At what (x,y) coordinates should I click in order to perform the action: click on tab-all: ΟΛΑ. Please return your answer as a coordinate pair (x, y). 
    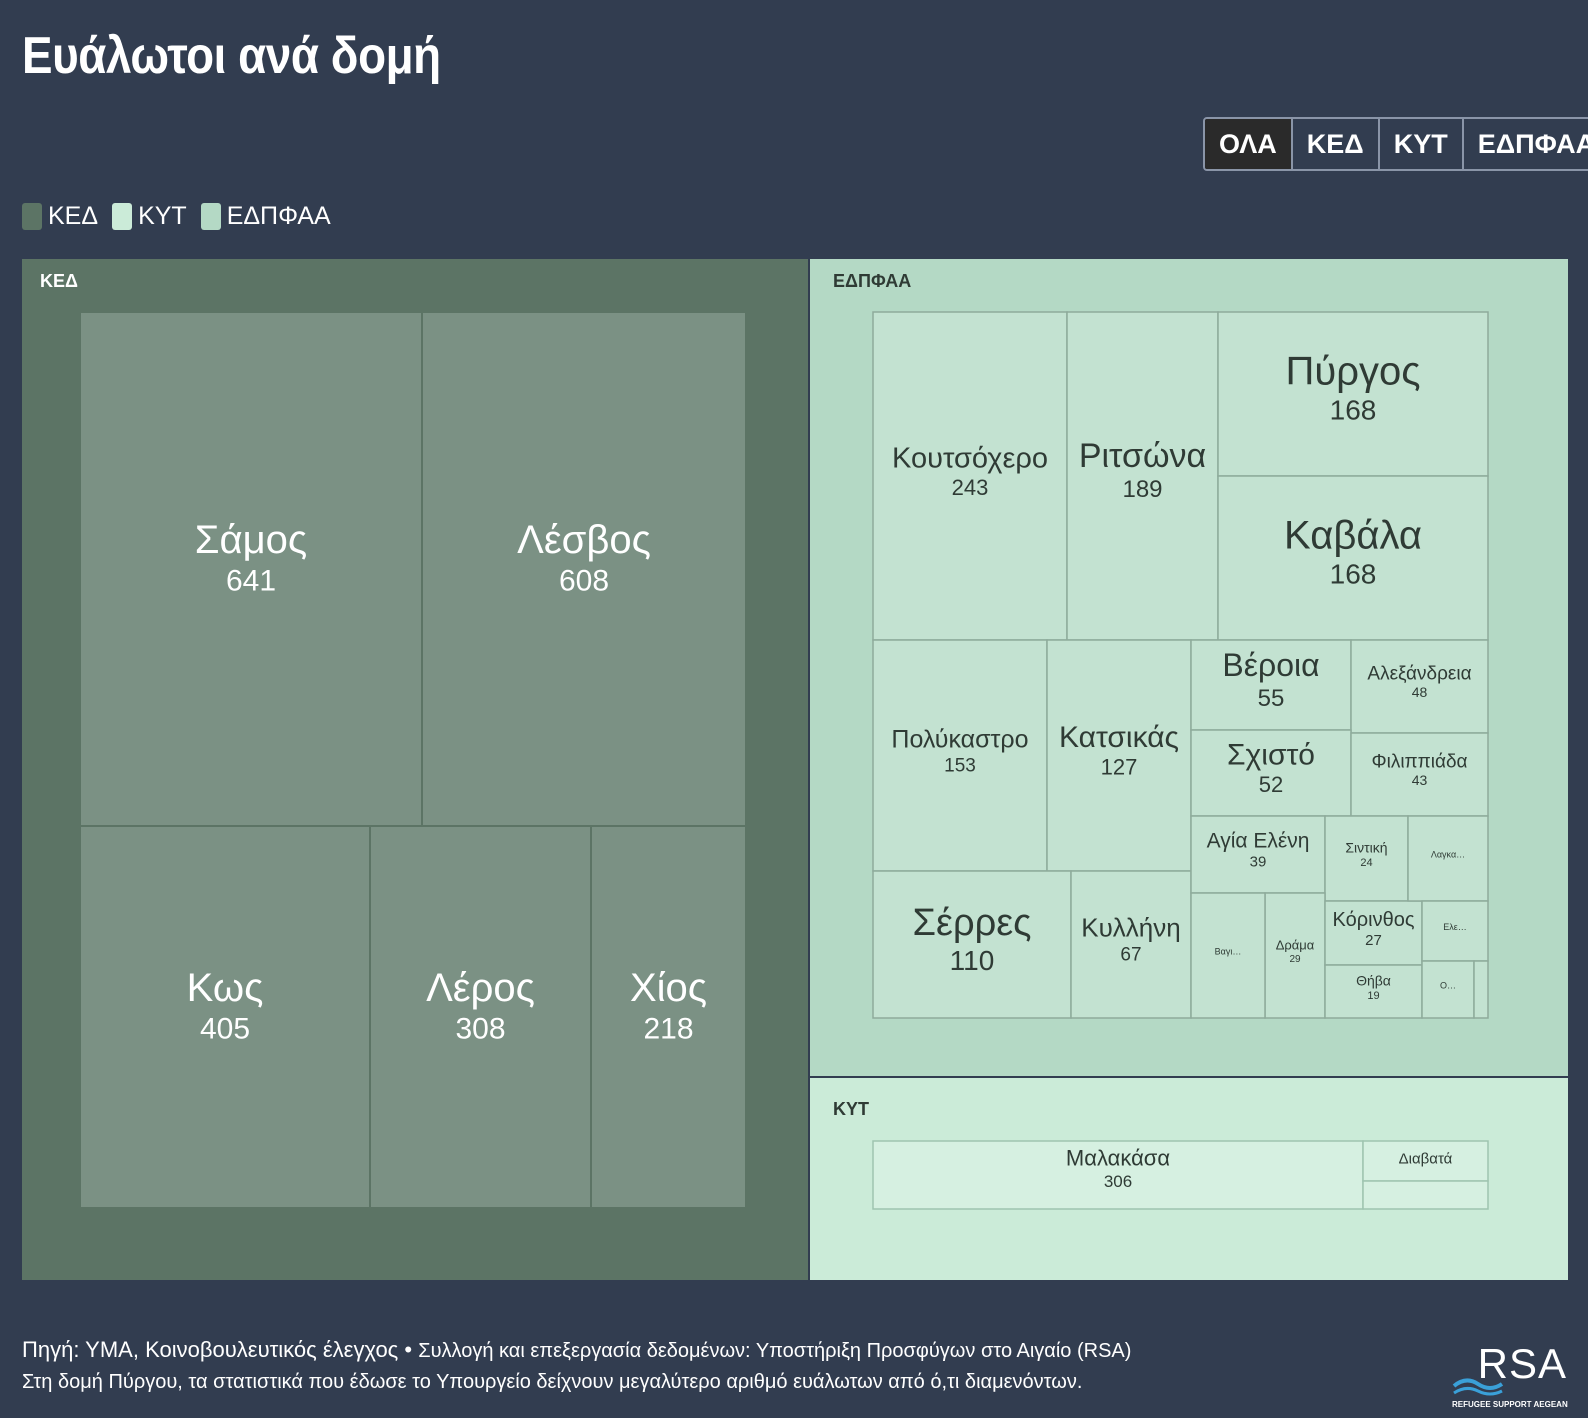
    Looking at the image, I should click on (1248, 144).